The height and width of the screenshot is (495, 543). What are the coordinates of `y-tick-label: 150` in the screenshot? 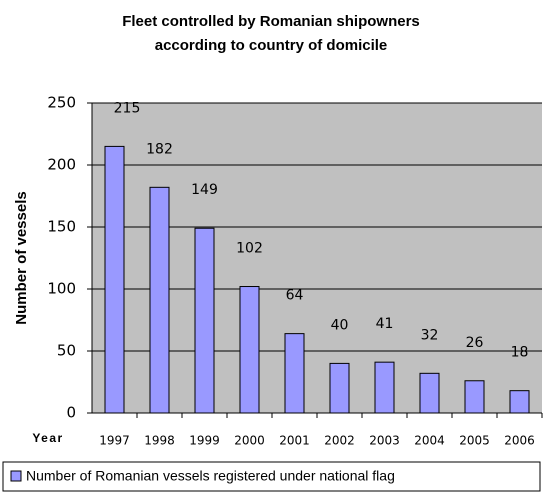 It's located at (61, 227).